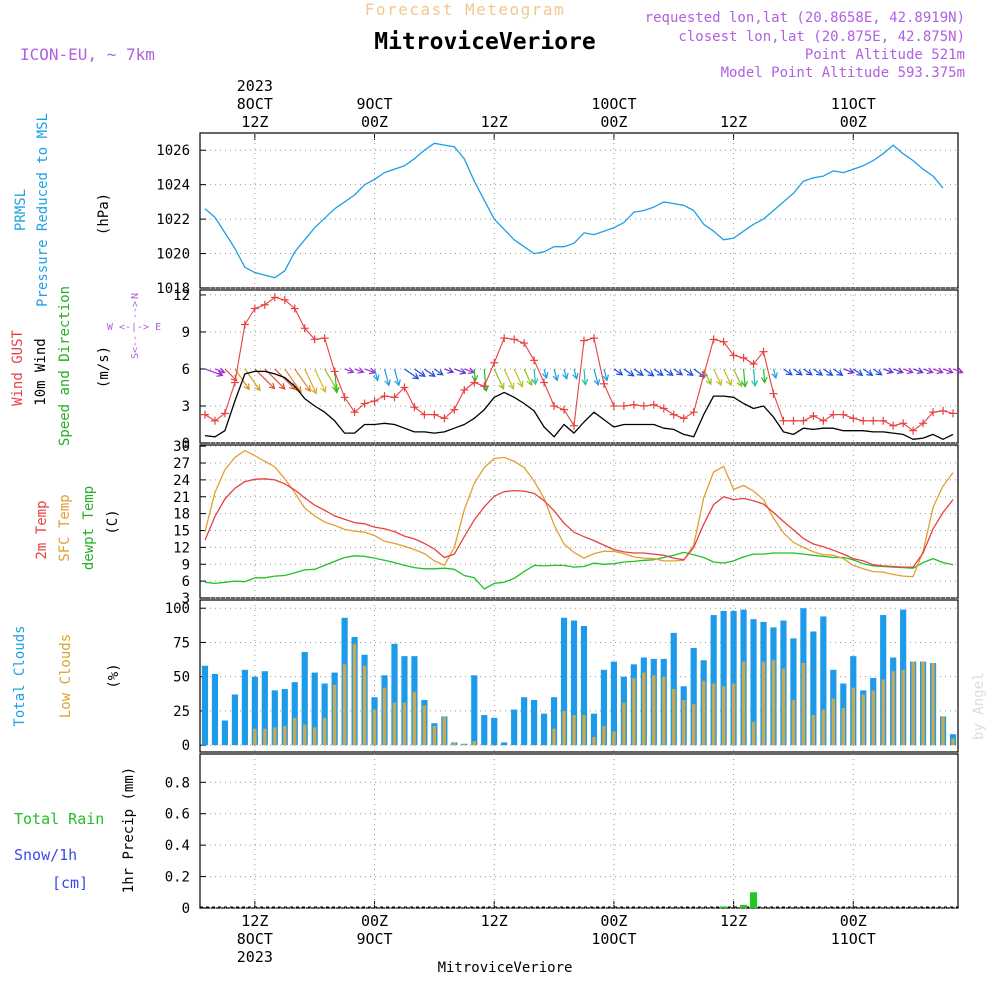 The height and width of the screenshot is (1000, 1000). I want to click on y-tick-label: 30, so click(181, 447).